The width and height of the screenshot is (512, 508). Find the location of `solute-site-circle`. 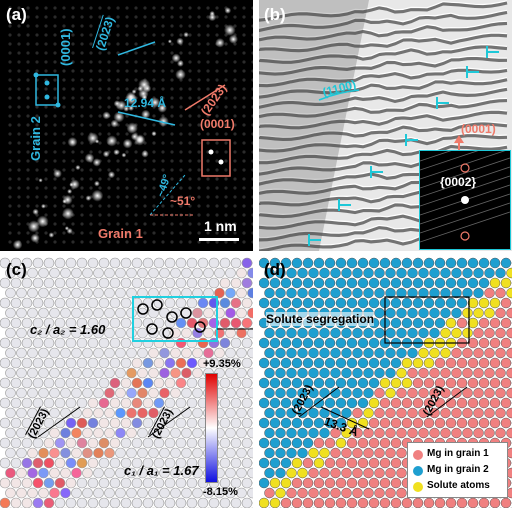

solute-site-circle is located at coordinates (186, 313).